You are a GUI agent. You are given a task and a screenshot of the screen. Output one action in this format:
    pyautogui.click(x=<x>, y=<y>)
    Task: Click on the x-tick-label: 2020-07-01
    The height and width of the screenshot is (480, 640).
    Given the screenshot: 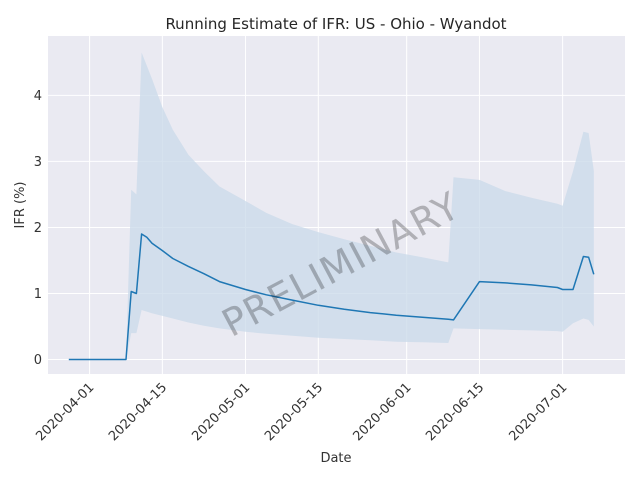 What is the action you would take?
    pyautogui.click(x=538, y=412)
    